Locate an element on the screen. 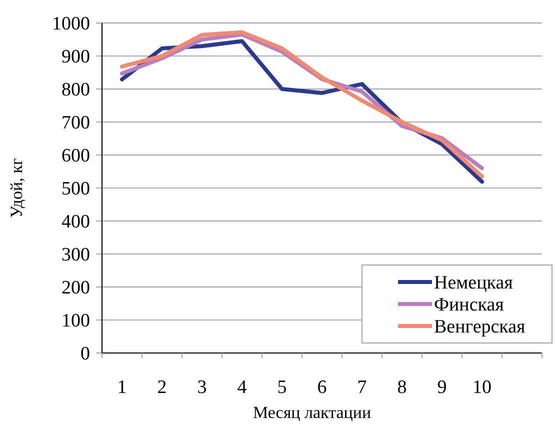  x-tick-label: 4 is located at coordinates (242, 387).